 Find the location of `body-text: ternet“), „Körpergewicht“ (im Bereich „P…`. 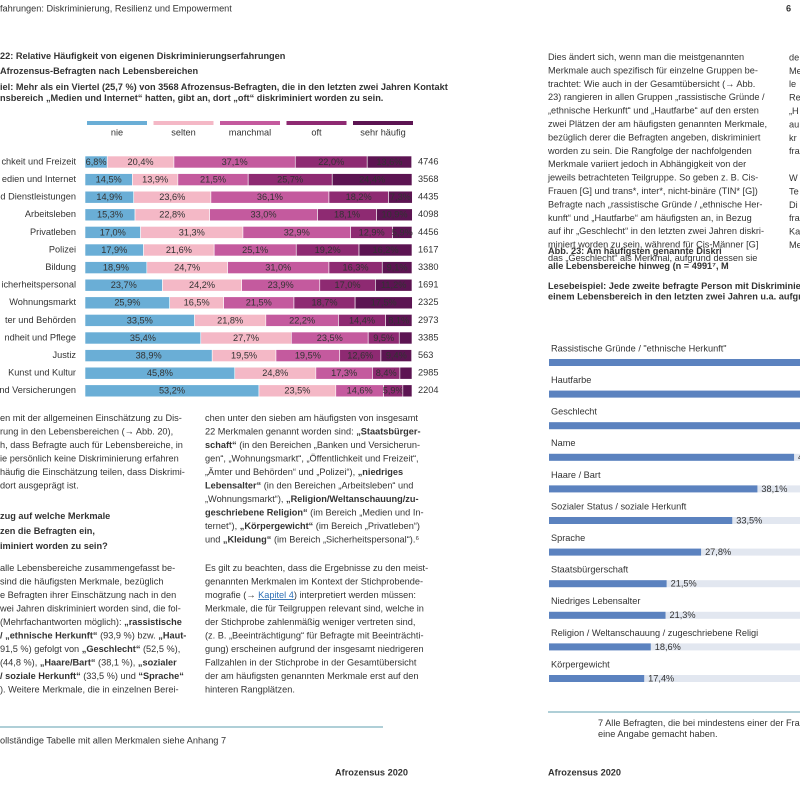

body-text: ternet“), „Körpergewicht“ (im Bereich „P… is located at coordinates (312, 526).